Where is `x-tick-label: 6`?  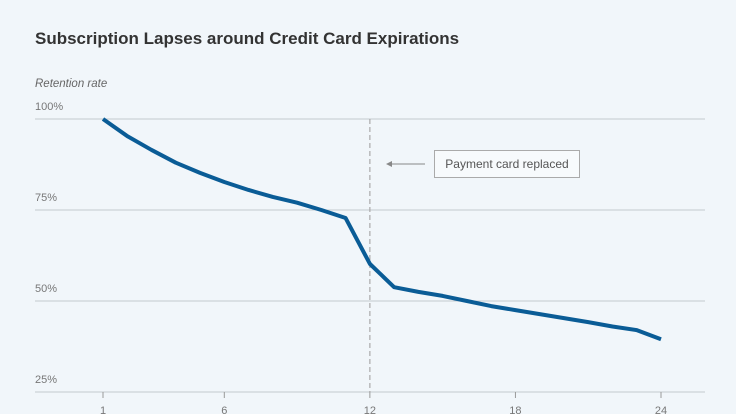 x-tick-label: 6 is located at coordinates (224, 409).